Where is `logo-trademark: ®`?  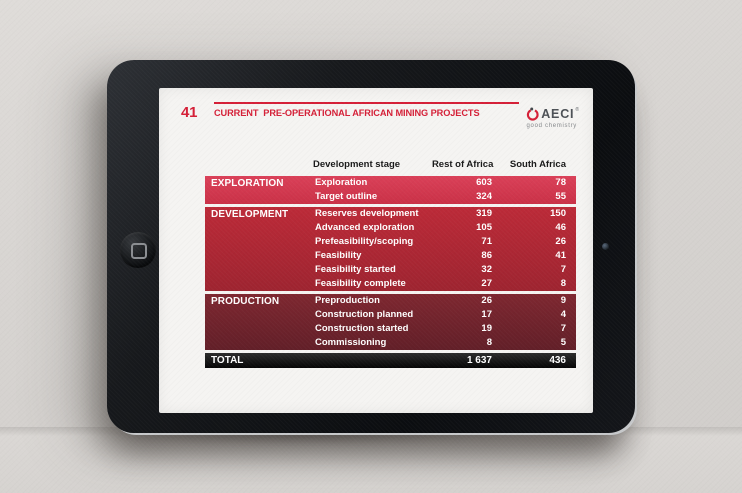
logo-trademark: ® is located at coordinates (577, 110).